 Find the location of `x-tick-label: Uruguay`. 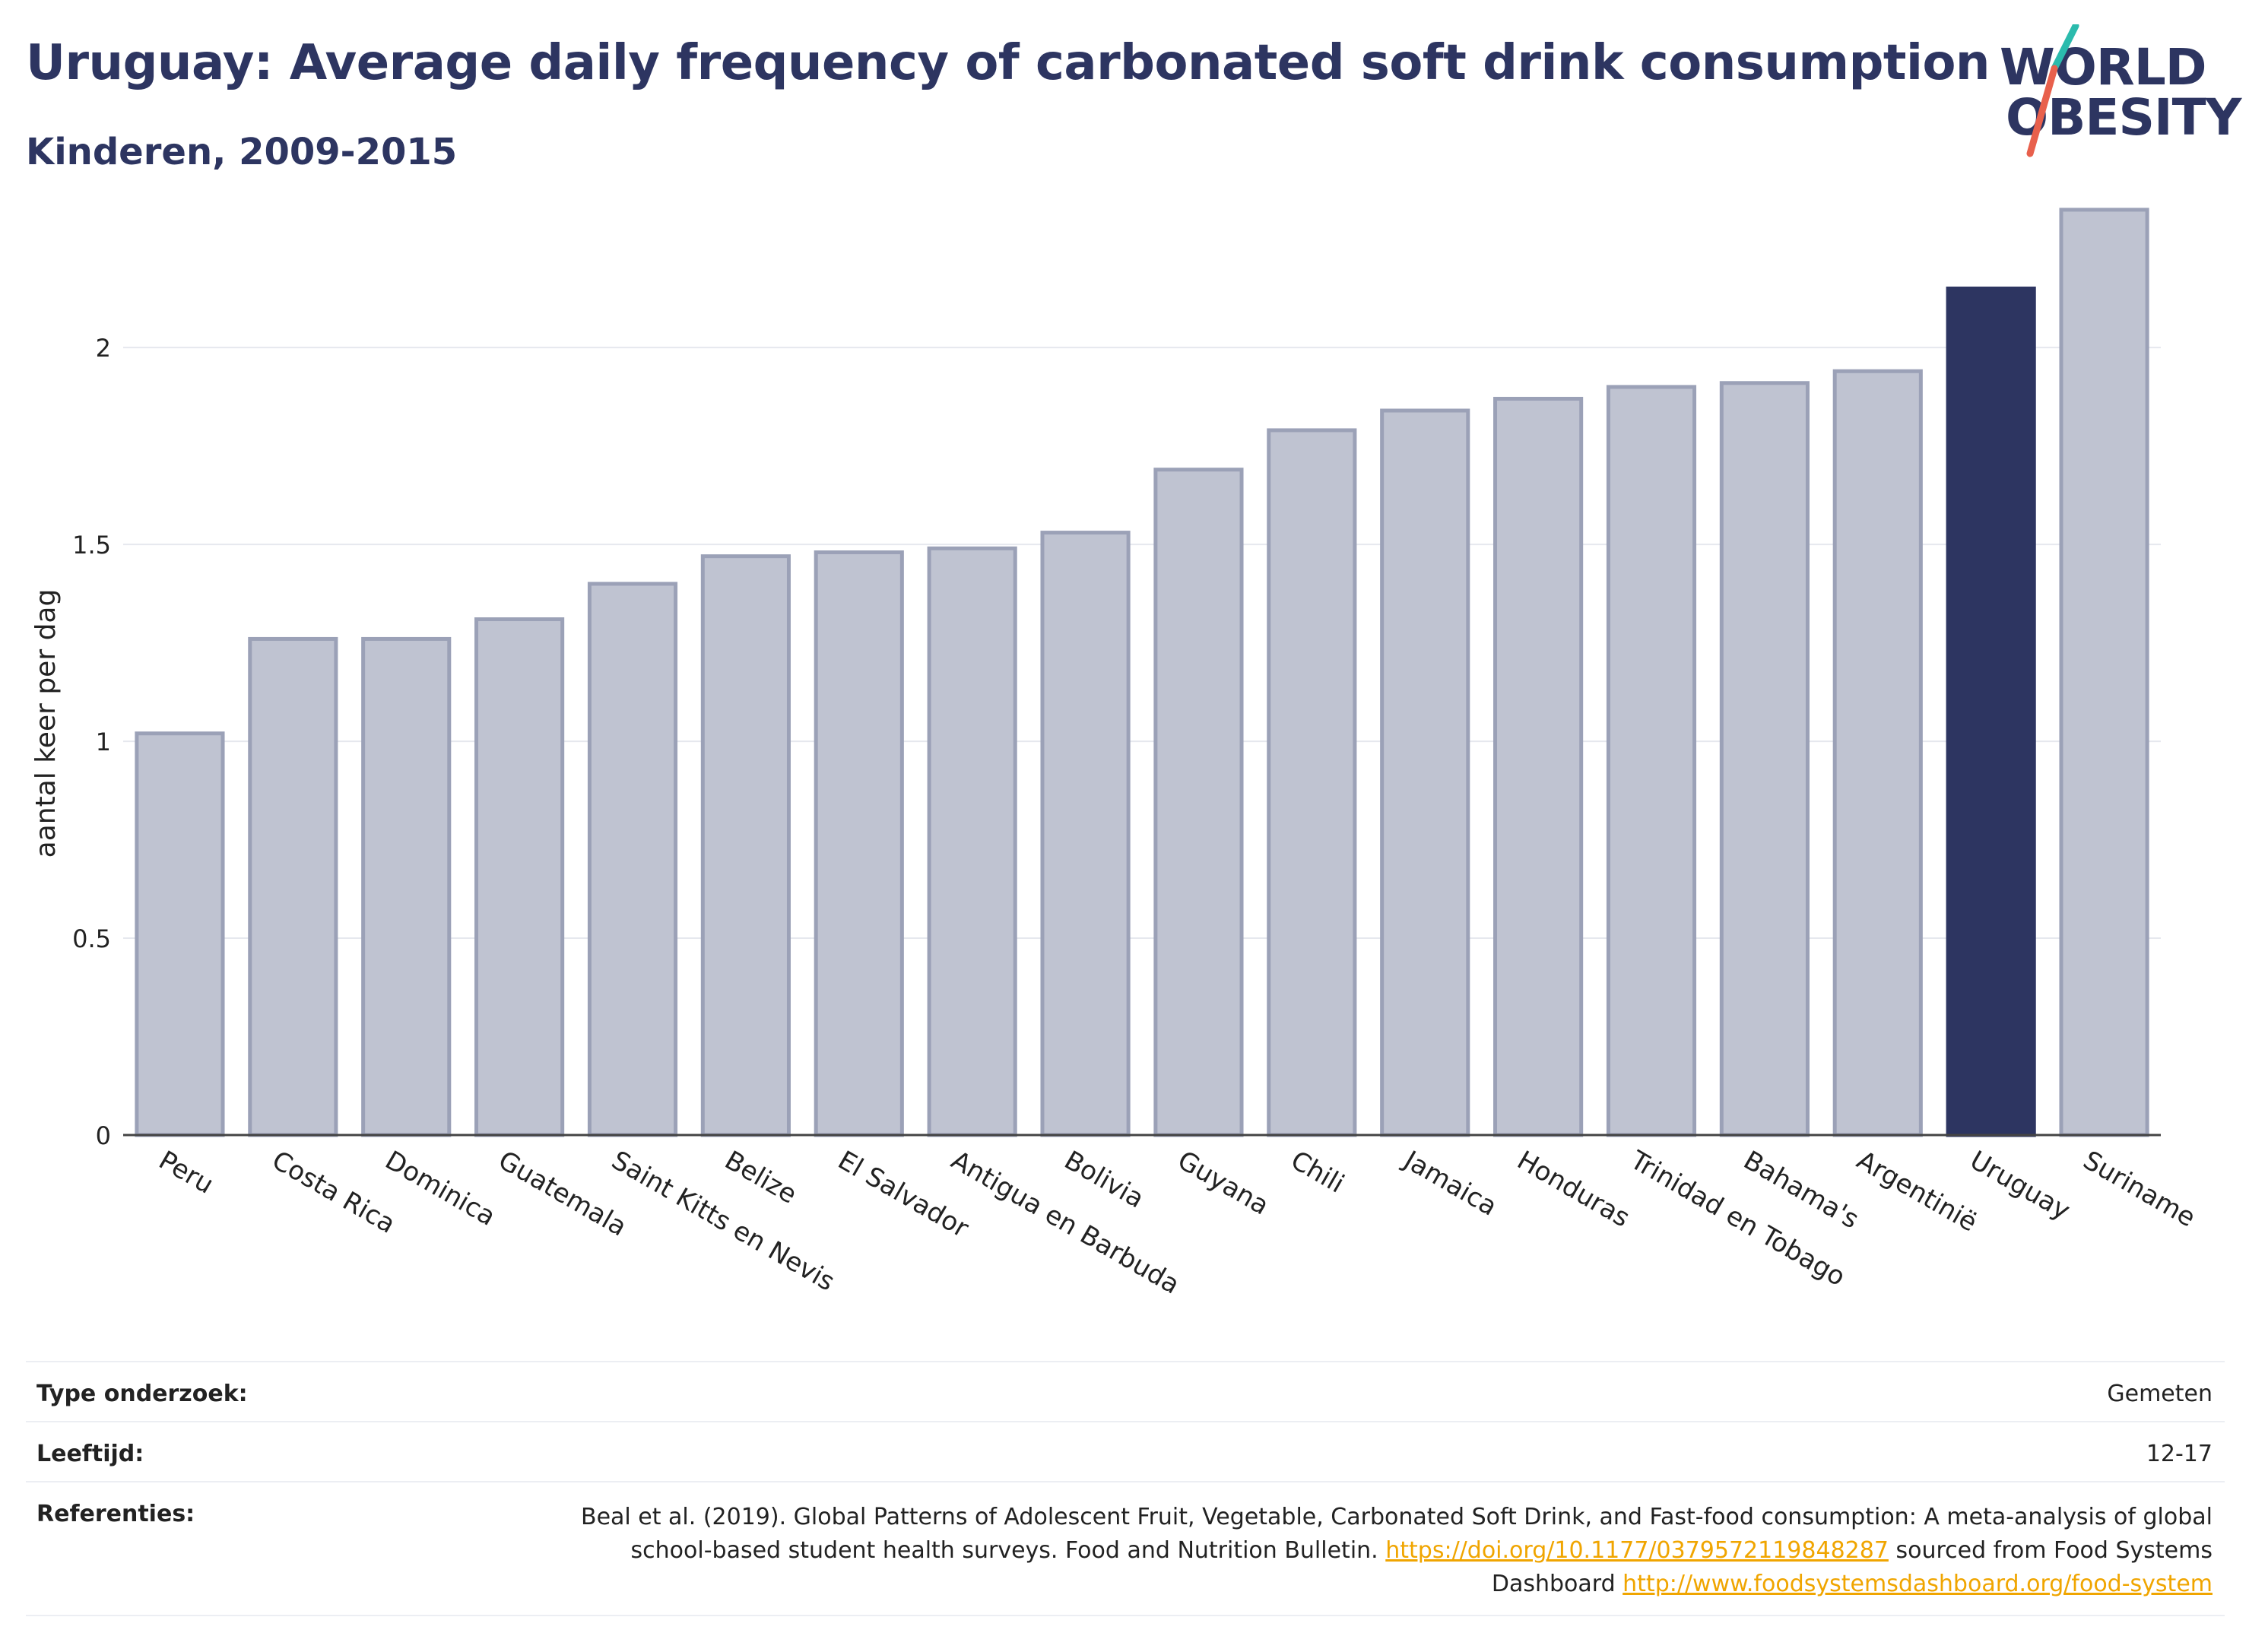

x-tick-label: Uruguay is located at coordinates (2020, 1185).